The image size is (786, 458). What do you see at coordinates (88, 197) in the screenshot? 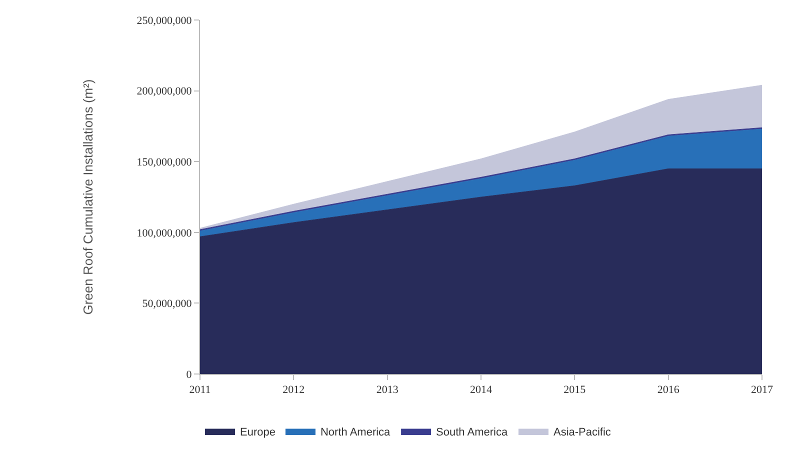
I see `y-axis-title: Green Roof Cumulative Installations (m²)` at bounding box center [88, 197].